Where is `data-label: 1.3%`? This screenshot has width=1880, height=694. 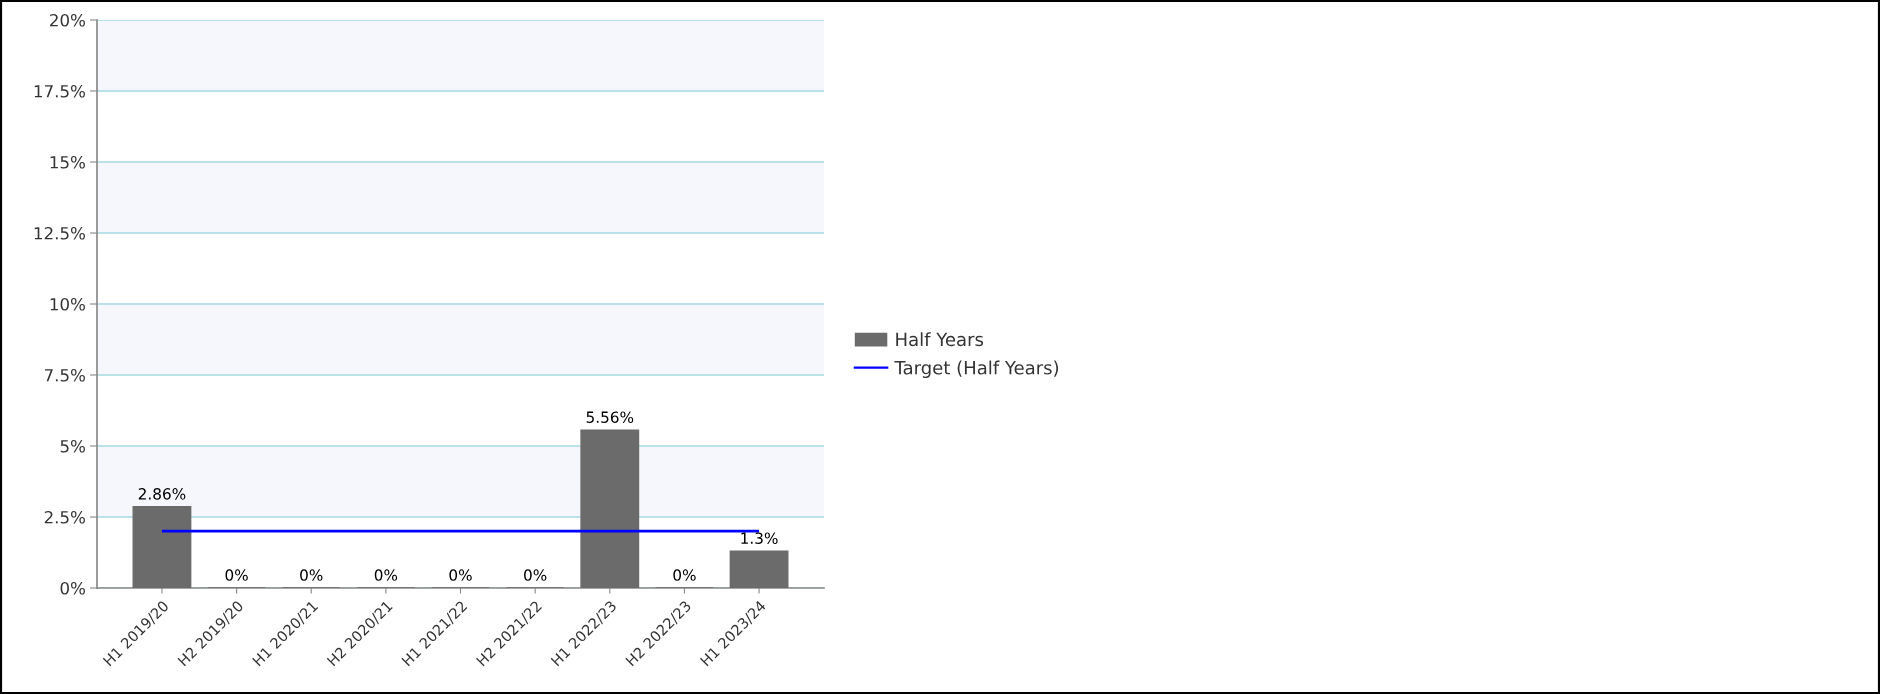
data-label: 1.3% is located at coordinates (759, 538).